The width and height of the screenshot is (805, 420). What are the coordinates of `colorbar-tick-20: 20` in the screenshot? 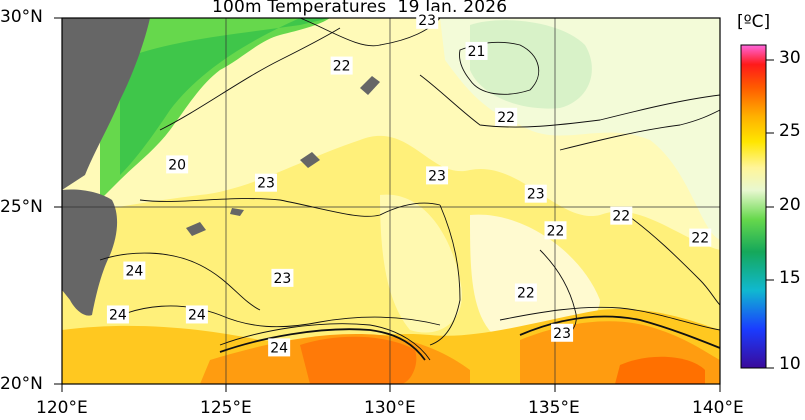 It's located at (790, 205).